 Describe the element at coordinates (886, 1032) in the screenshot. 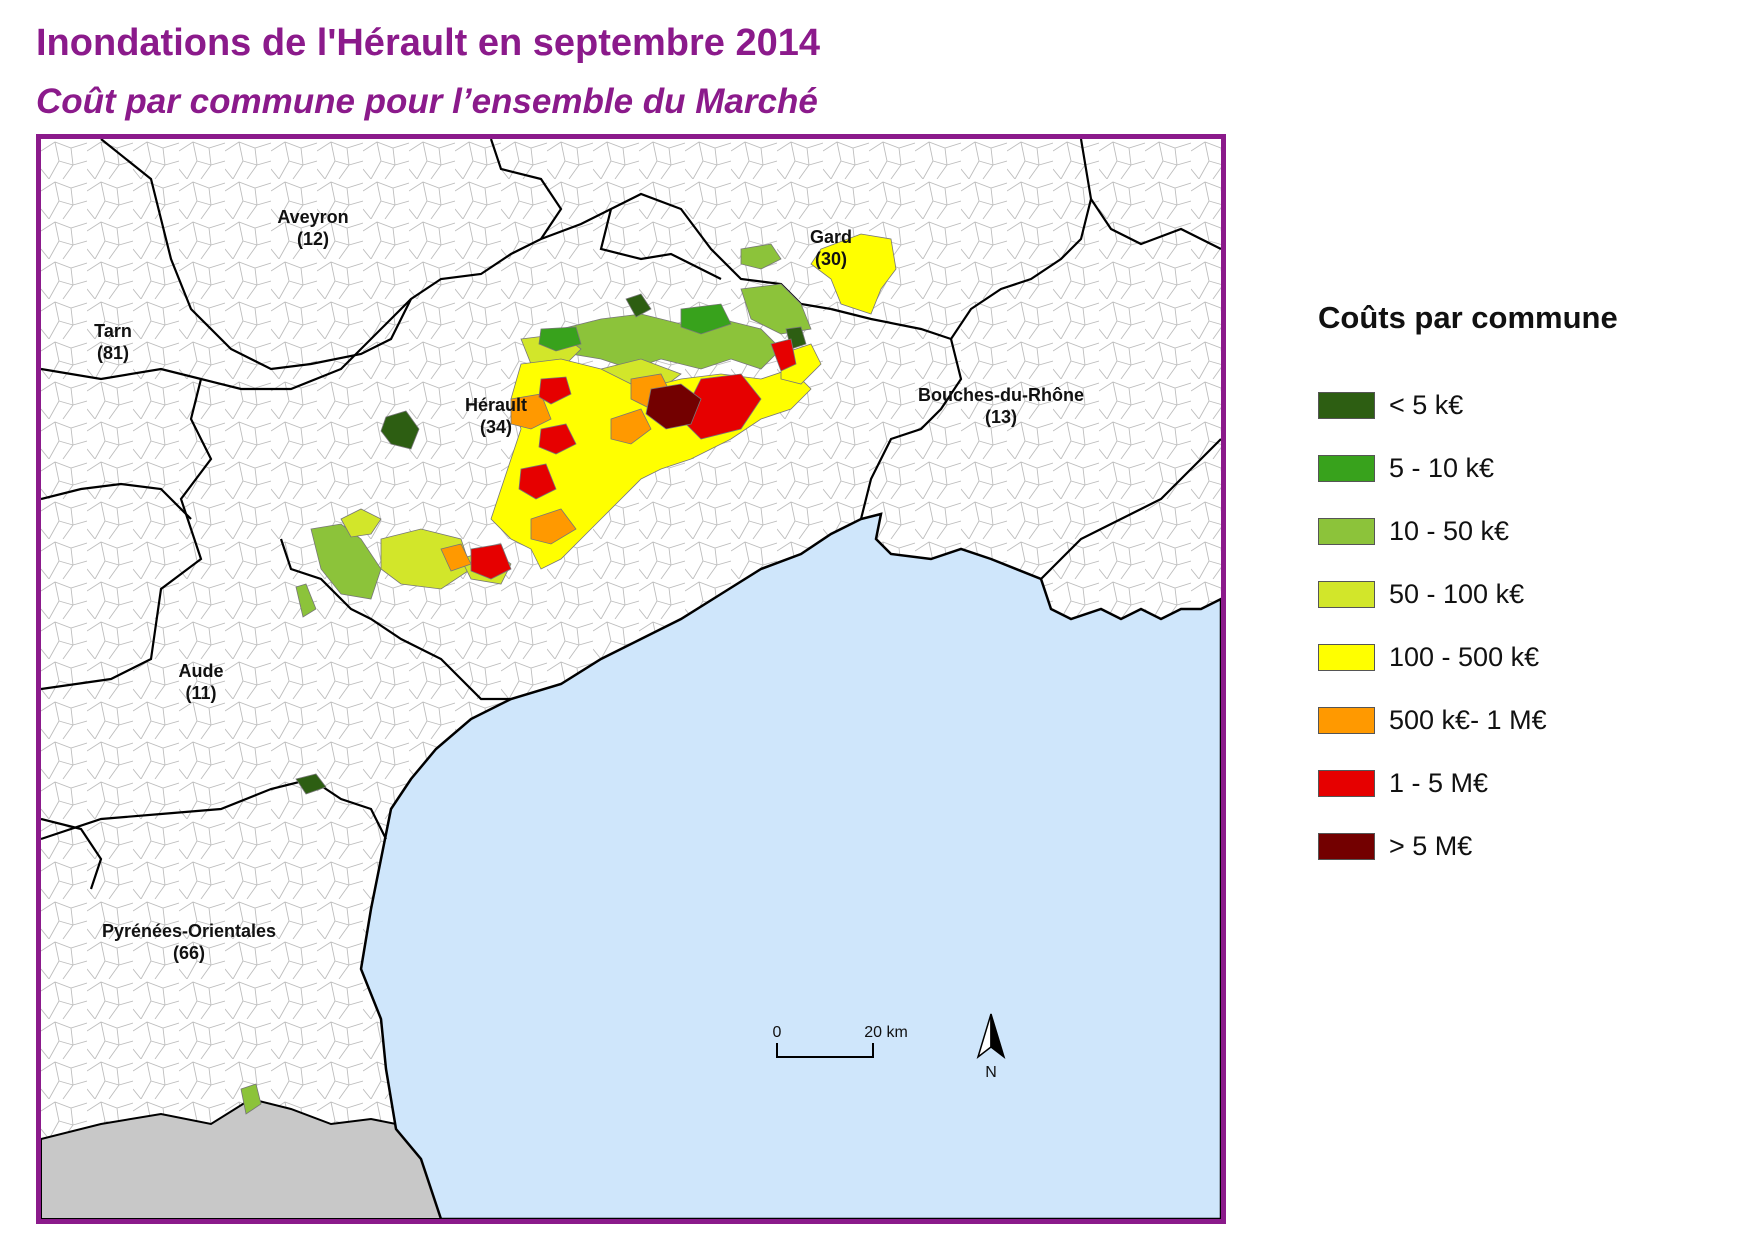

I see `scale-bar-end: 20 km` at that location.